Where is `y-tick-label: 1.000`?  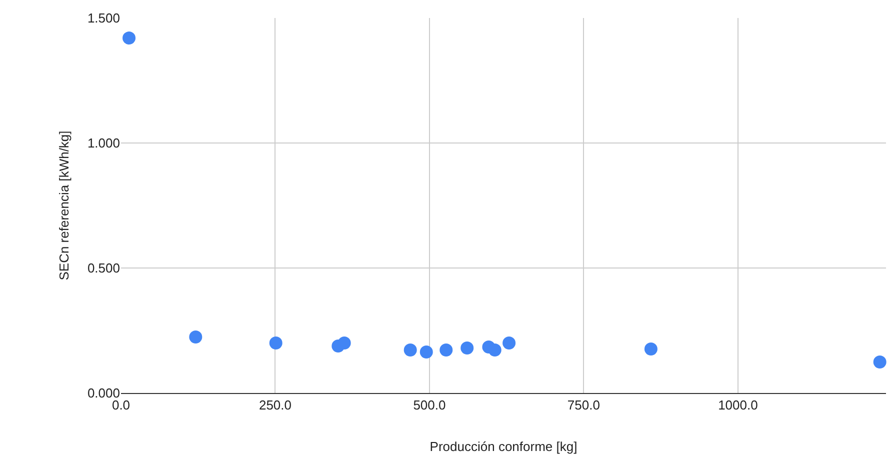 y-tick-label: 1.000 is located at coordinates (103, 143).